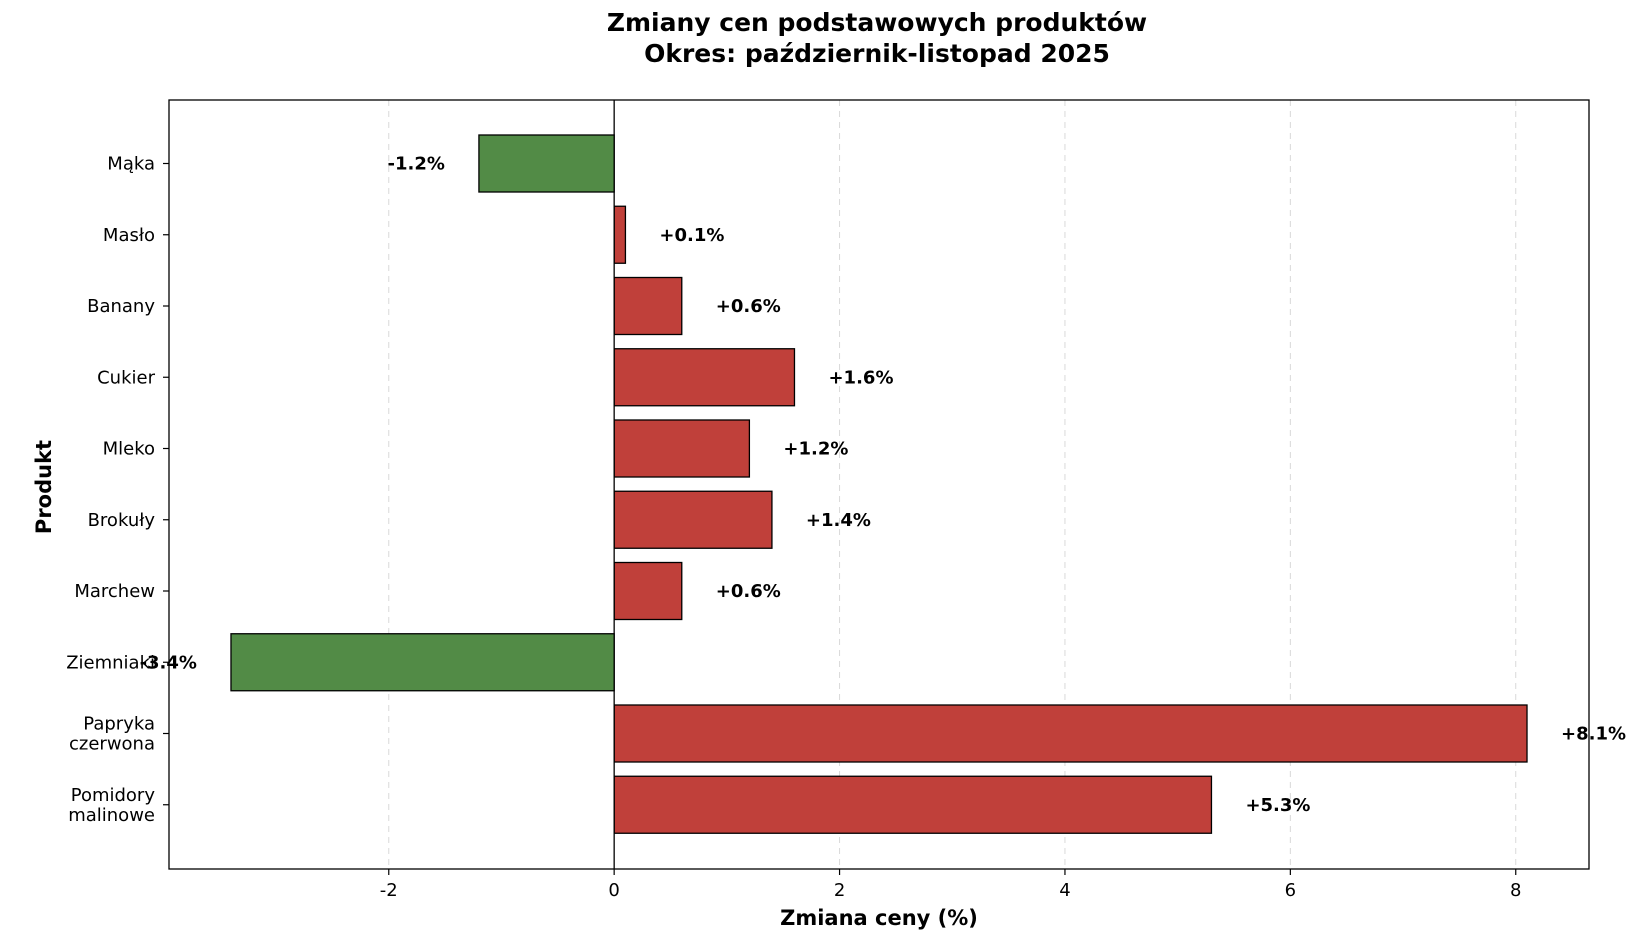  I want to click on y-tick-label: Ziemniaki, so click(110, 662).